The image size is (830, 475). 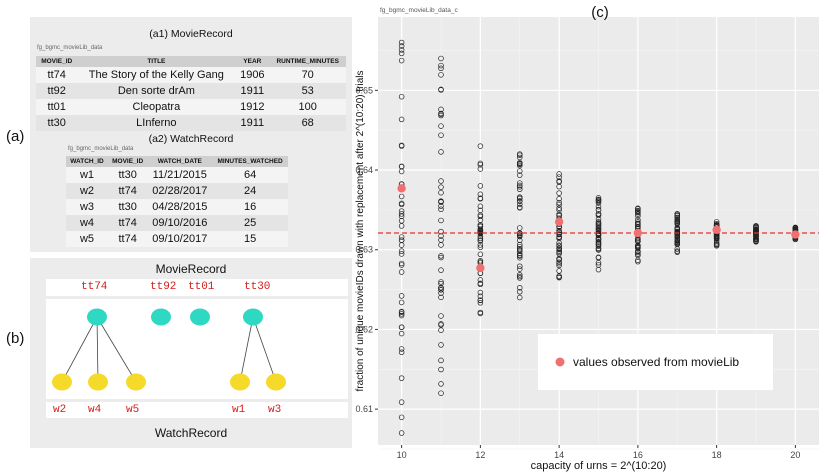 I want to click on table-row: tt92 Den sorte drAm 1911 53, so click(x=191, y=91).